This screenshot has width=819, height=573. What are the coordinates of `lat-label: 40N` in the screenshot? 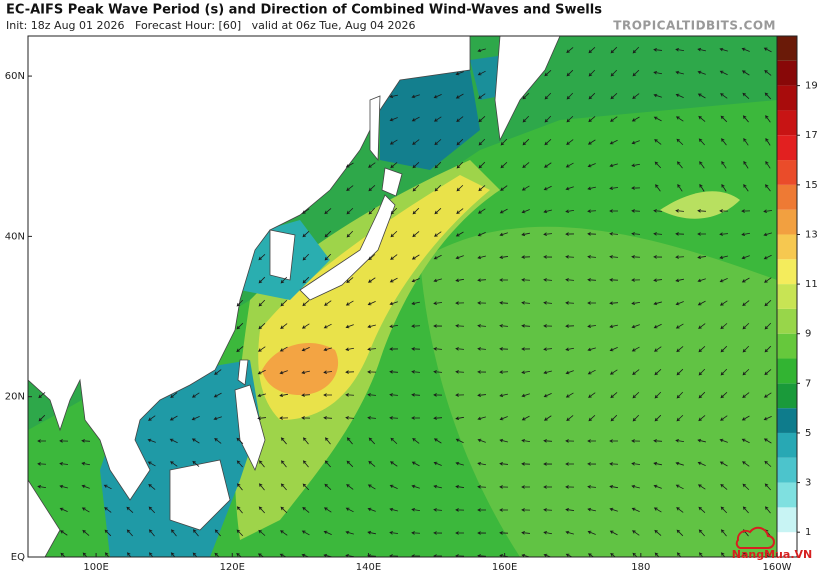 It's located at (15, 236).